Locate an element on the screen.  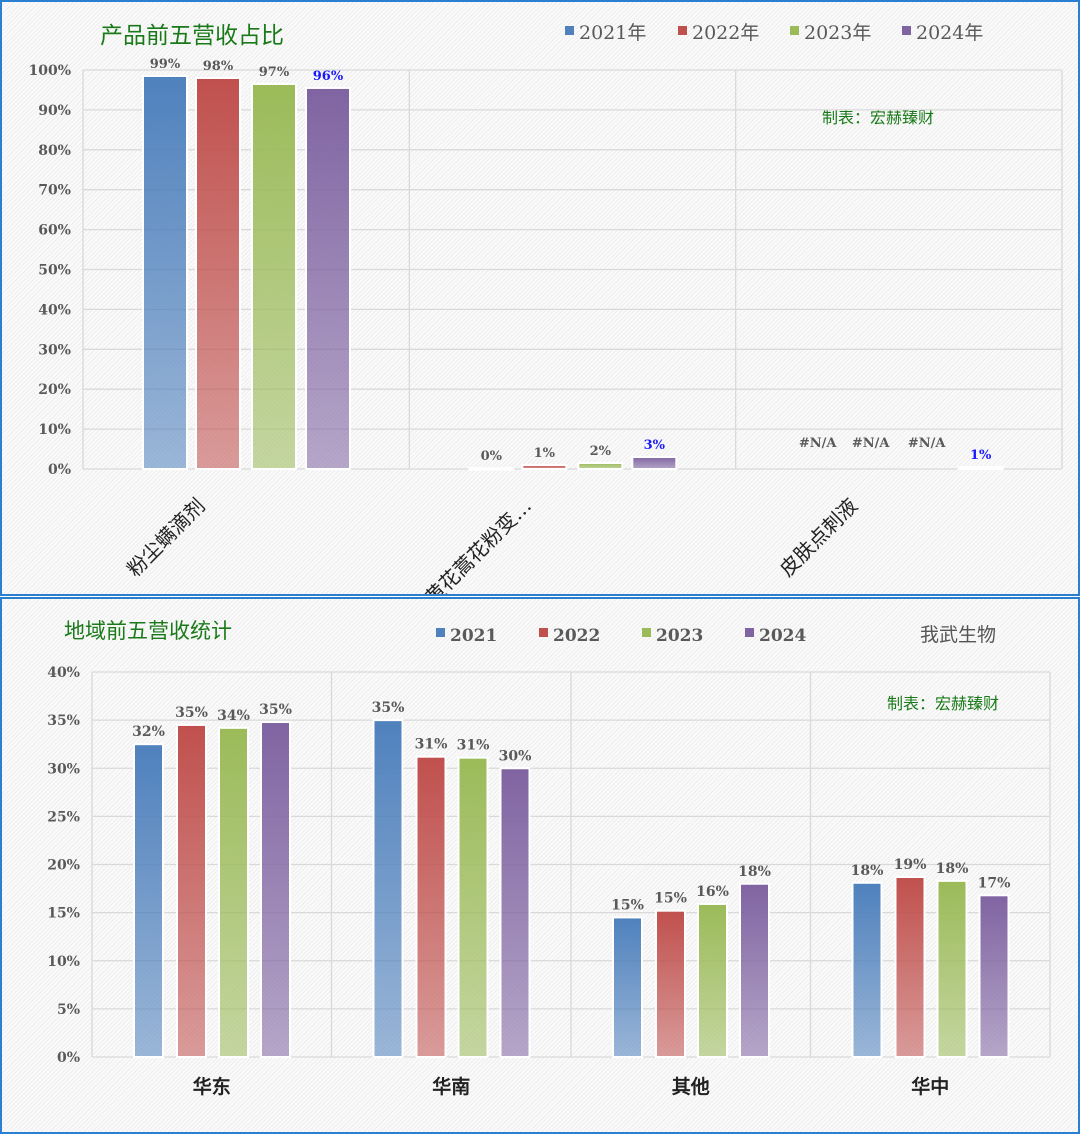
y-tick-label: 60% is located at coordinates (54, 231).